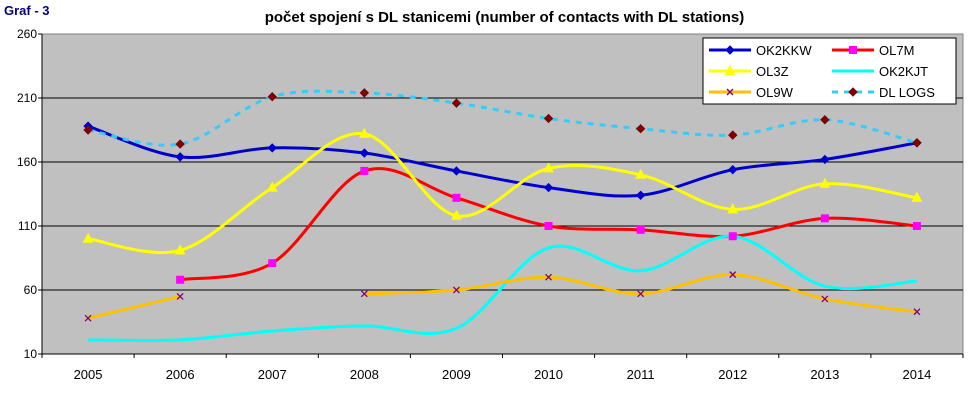  I want to click on x-tick-label: 2014, so click(916, 374).